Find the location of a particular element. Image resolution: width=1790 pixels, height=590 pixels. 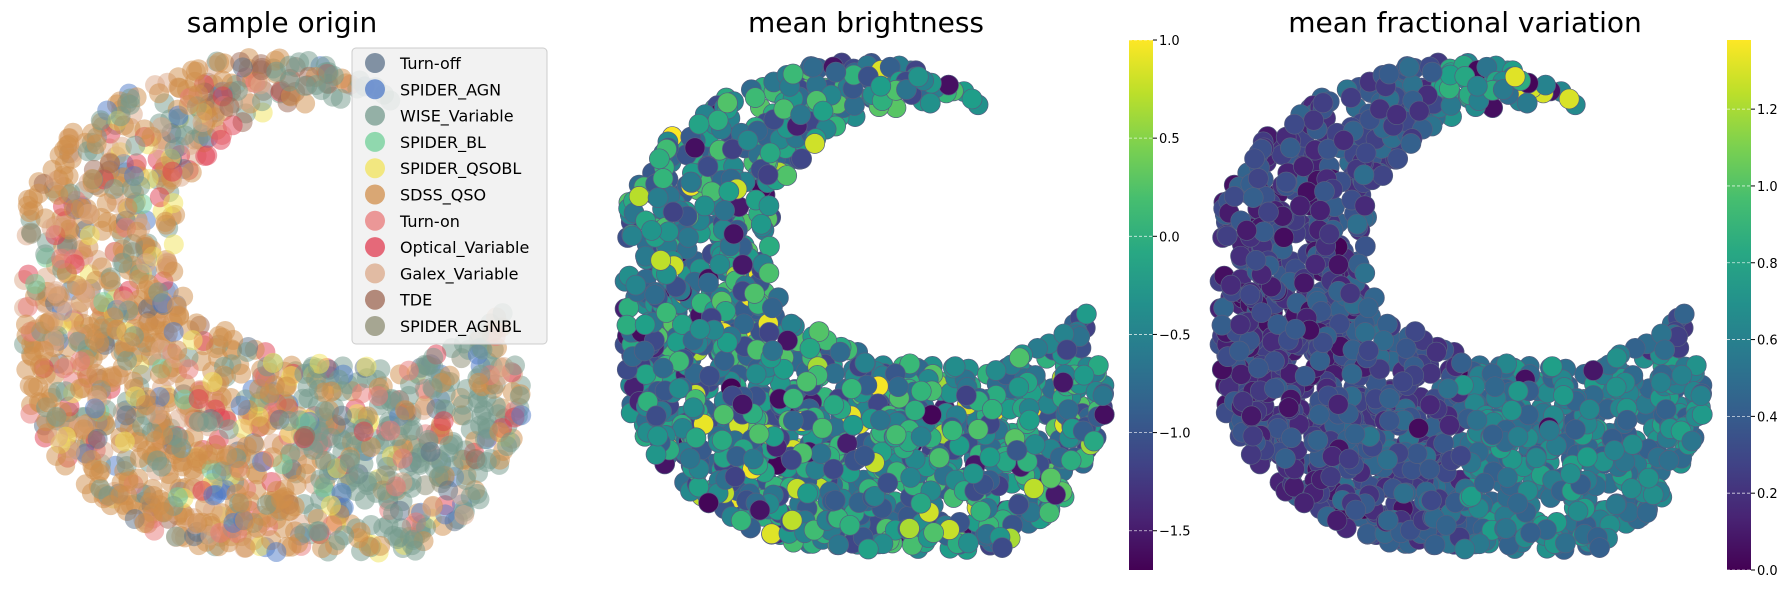

panel-title: mean brightness is located at coordinates (866, 22).